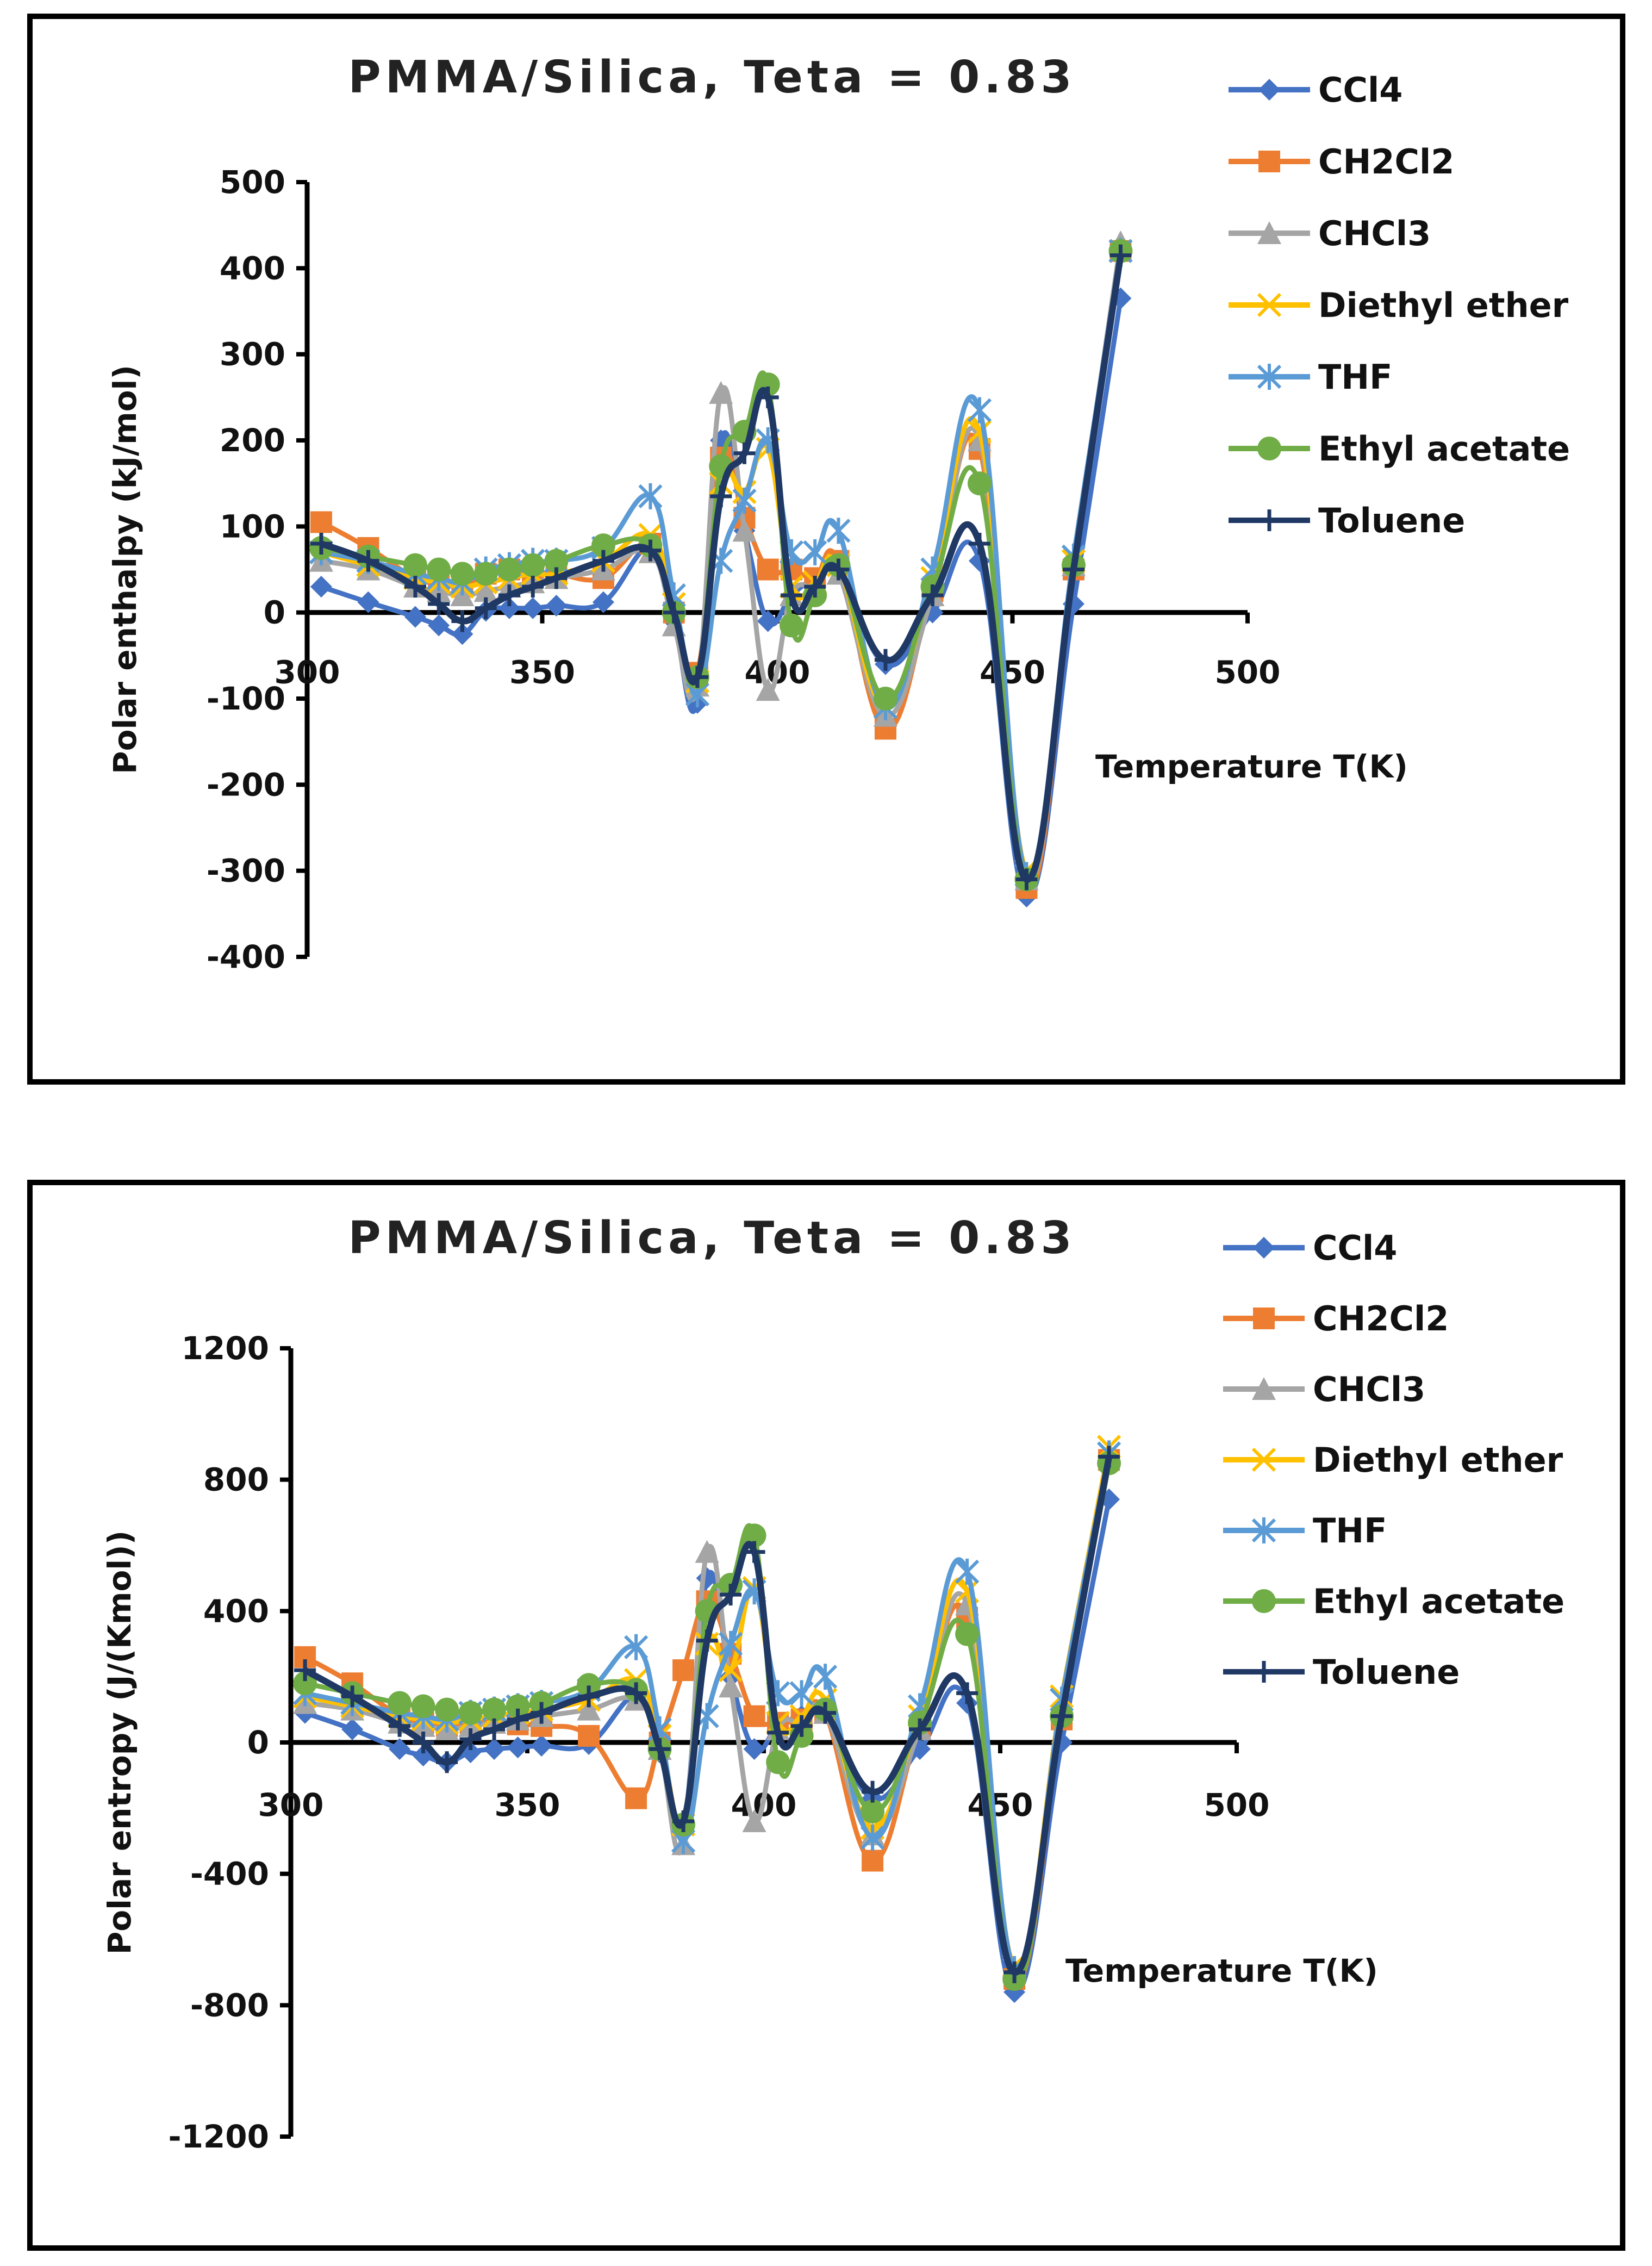 The height and width of the screenshot is (2266, 1652). Describe the element at coordinates (246, 698) in the screenshot. I see `enthalpy-y-tick-label: -100` at that location.